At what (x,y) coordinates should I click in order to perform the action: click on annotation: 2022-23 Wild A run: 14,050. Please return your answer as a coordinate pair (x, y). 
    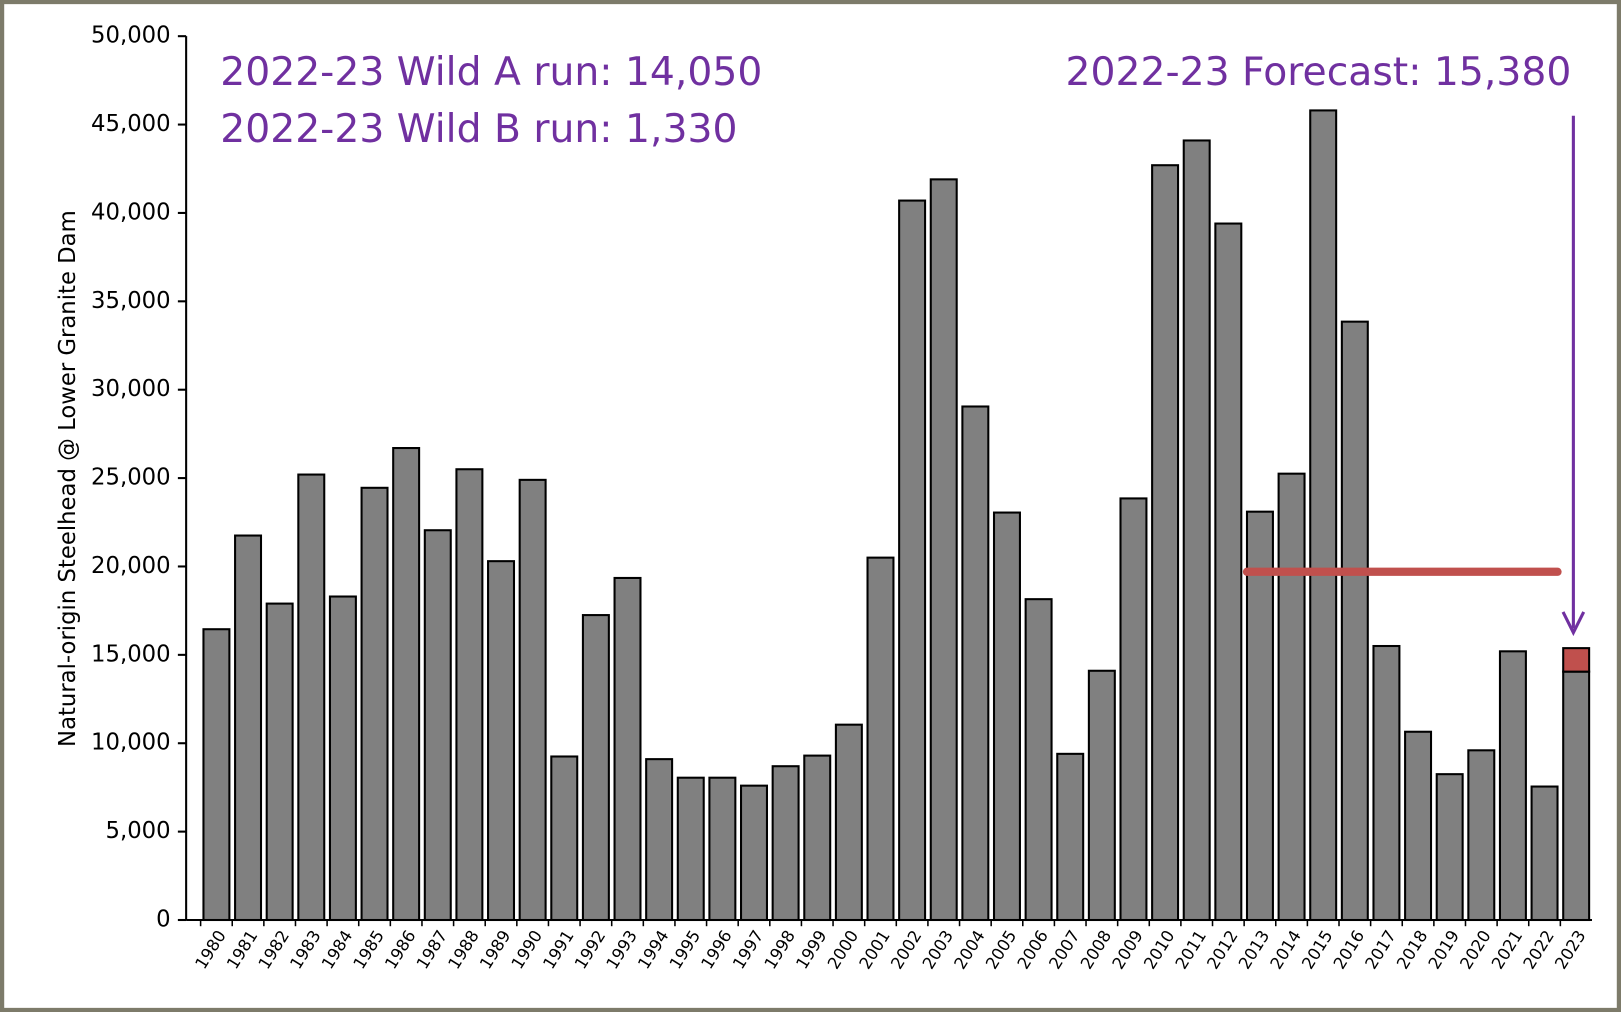
    Looking at the image, I should click on (491, 72).